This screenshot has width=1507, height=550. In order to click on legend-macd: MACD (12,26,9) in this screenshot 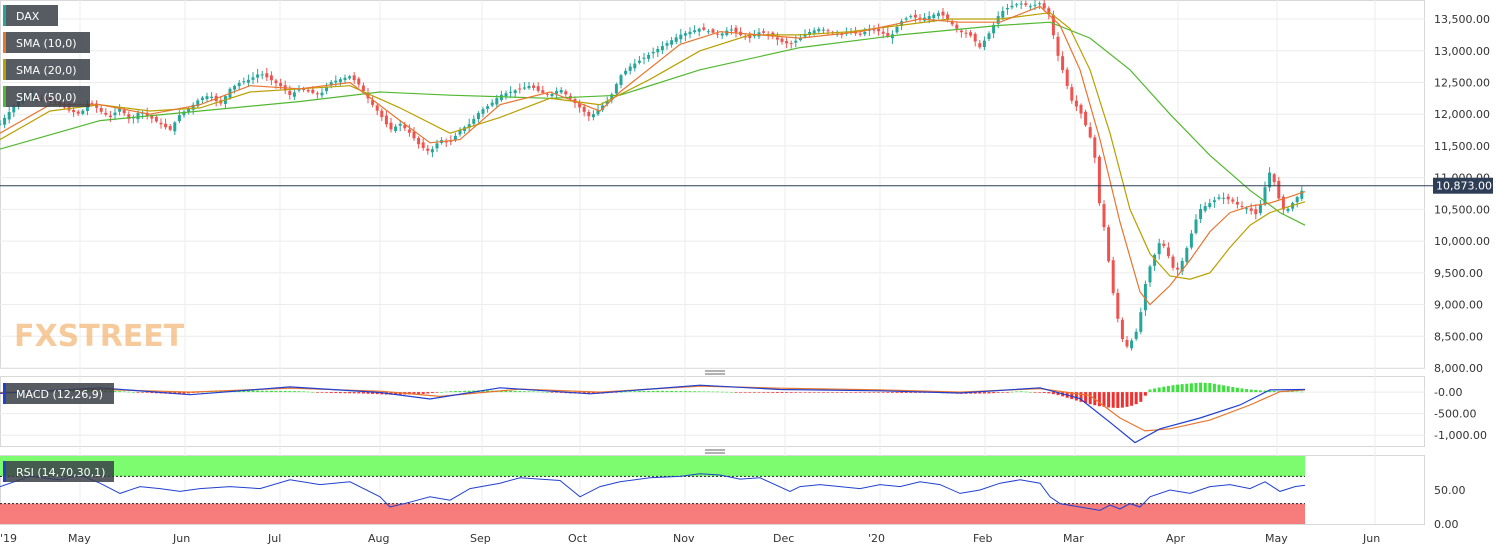, I will do `click(58, 393)`.